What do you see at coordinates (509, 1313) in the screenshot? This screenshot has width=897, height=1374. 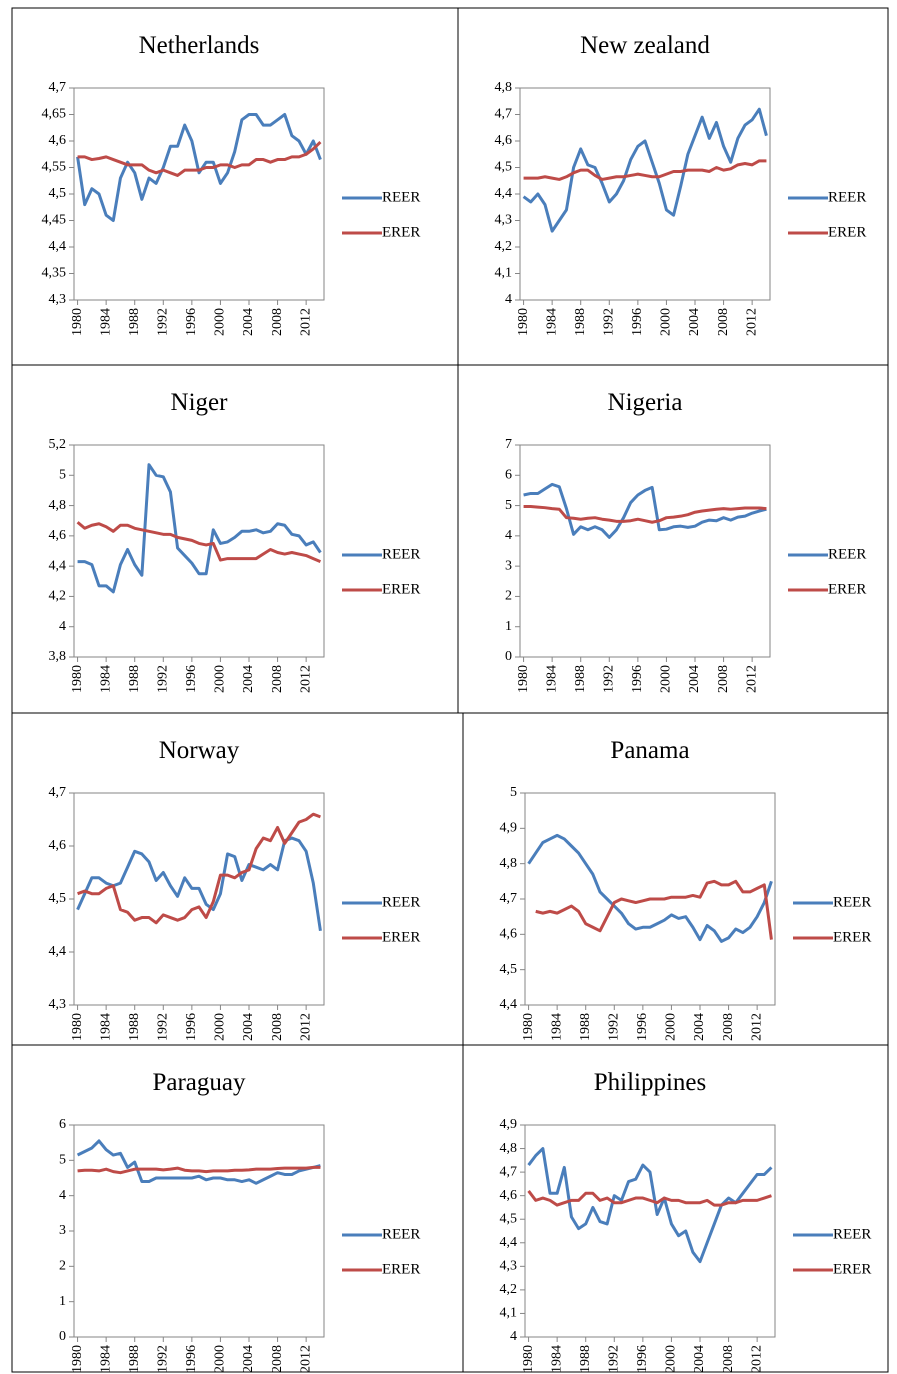 I see `y-tick-label: 4,1` at bounding box center [509, 1313].